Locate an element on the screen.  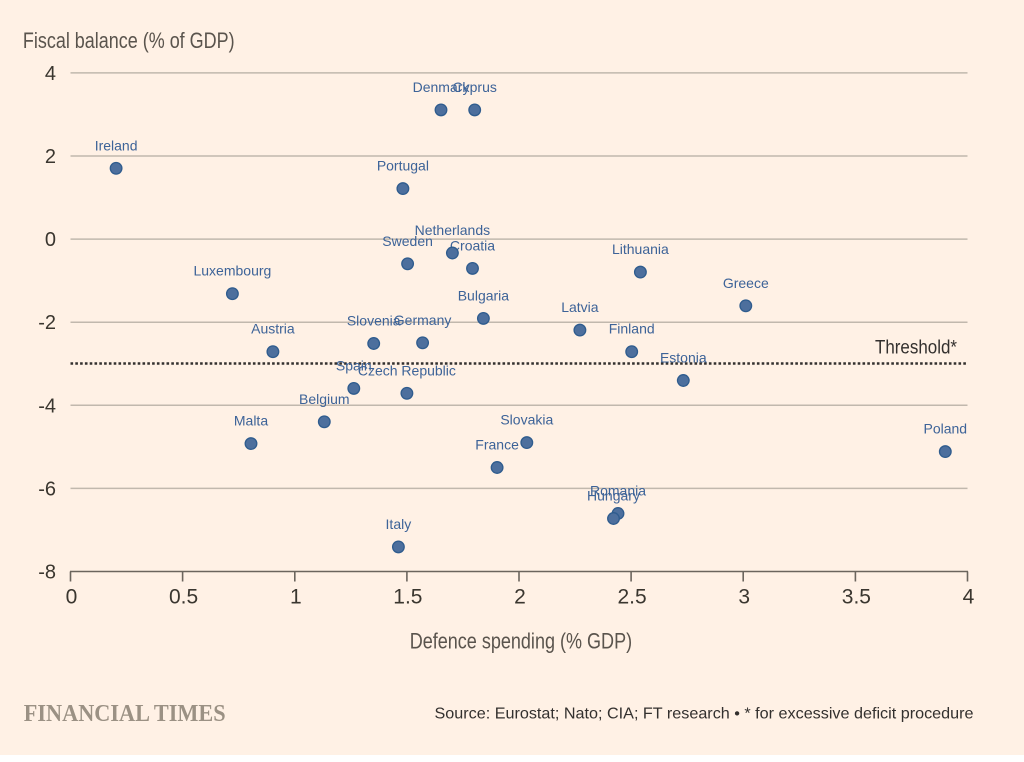
svg-text: Slovenia is located at coordinates (374, 321).